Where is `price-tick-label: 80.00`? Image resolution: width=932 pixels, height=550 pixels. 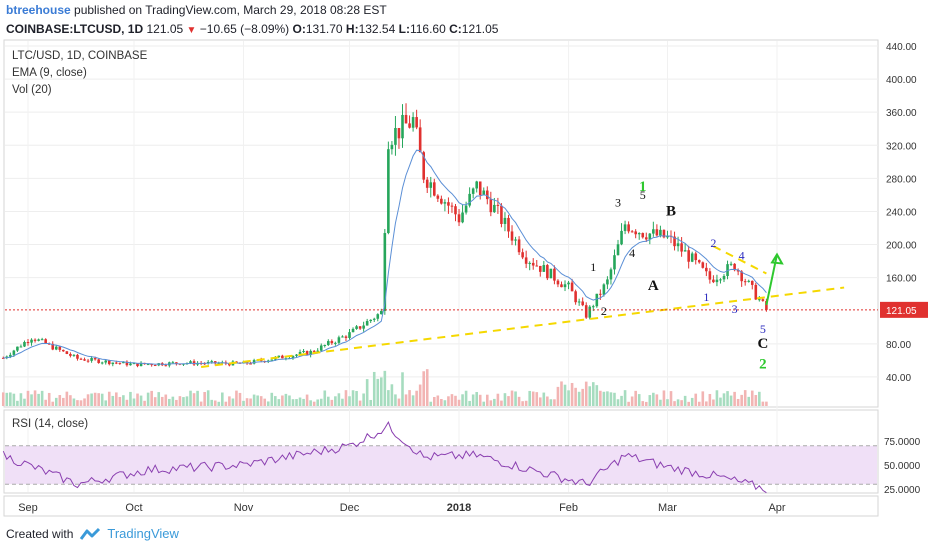 price-tick-label: 80.00 is located at coordinates (898, 345).